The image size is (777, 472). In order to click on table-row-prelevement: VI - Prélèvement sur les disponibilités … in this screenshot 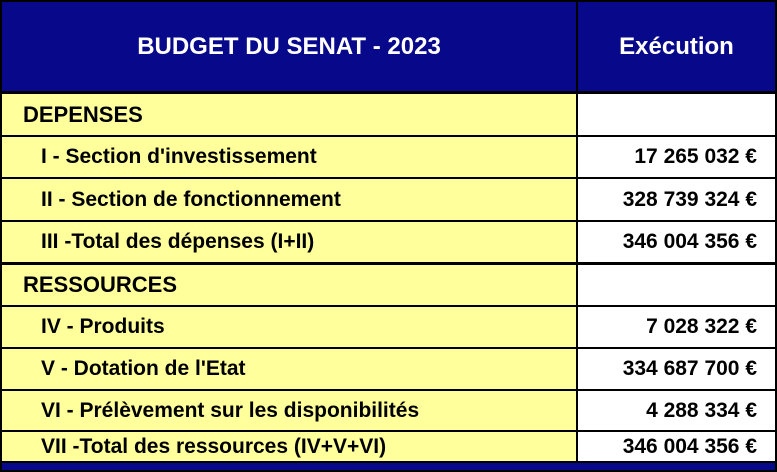, I will do `click(388, 411)`.